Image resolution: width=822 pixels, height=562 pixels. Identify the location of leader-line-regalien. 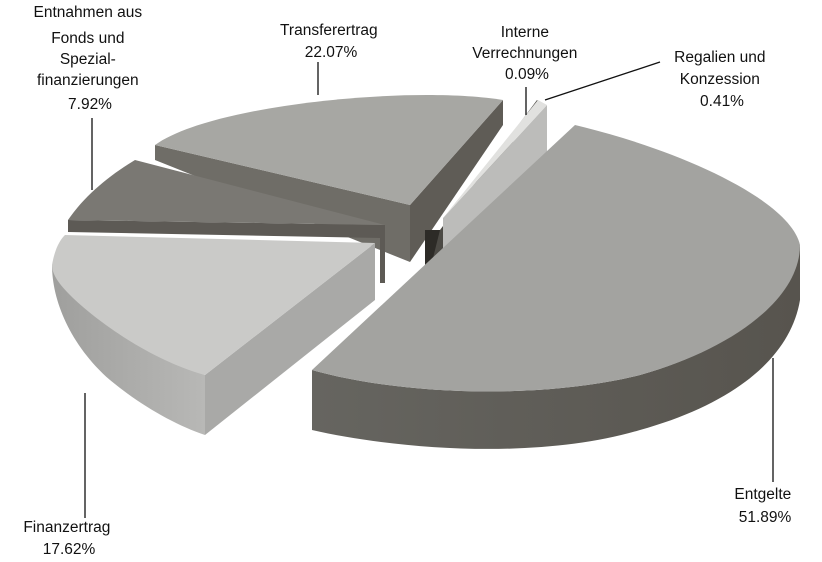
(602, 81).